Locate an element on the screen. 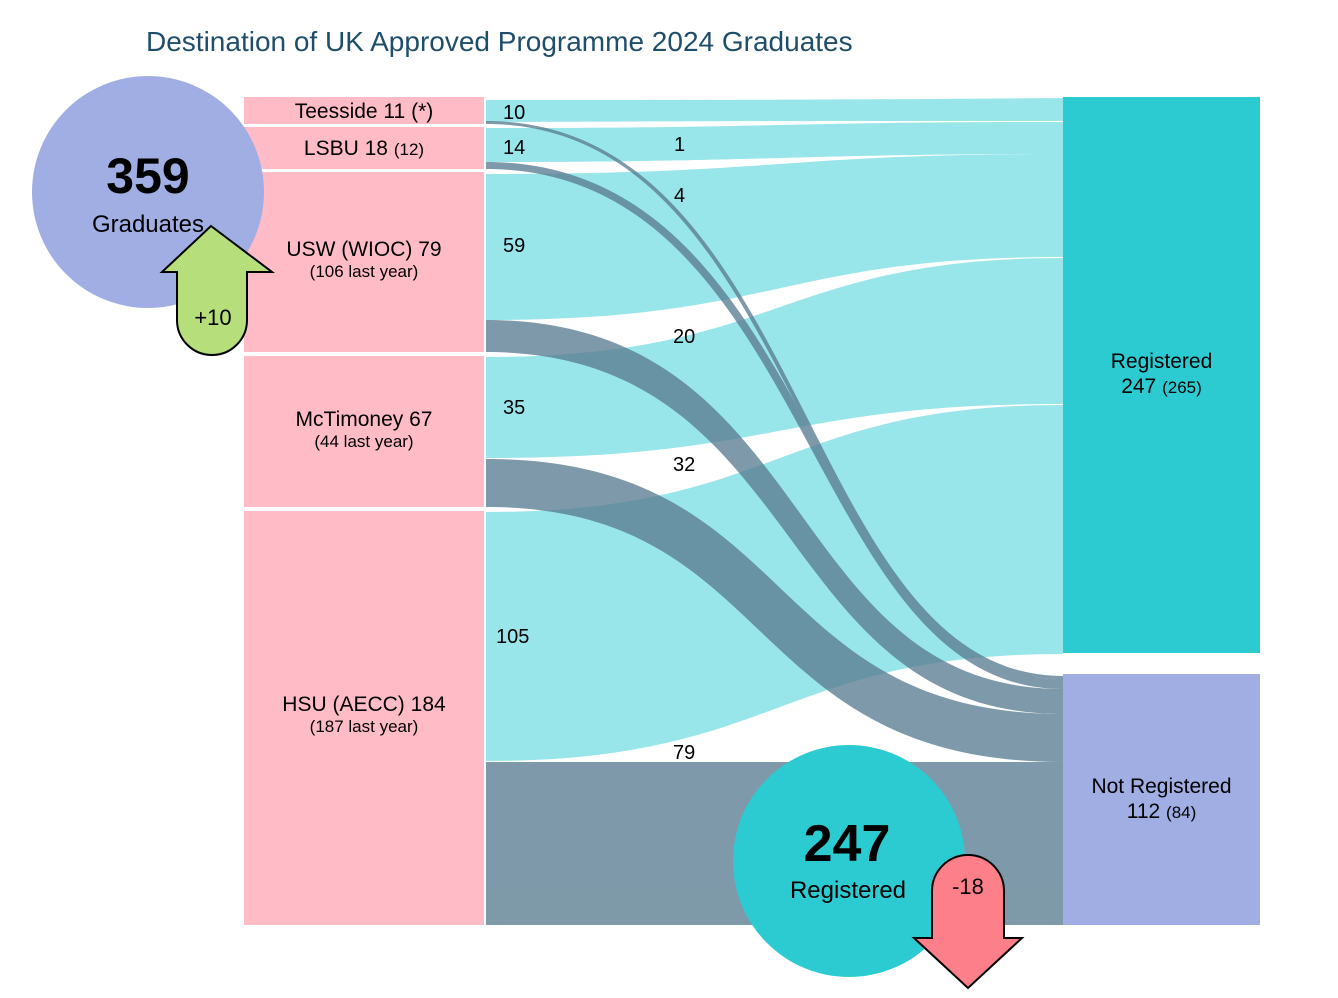 Image resolution: width=1338 pixels, height=998 pixels. target-name: Not Registered is located at coordinates (1161, 786).